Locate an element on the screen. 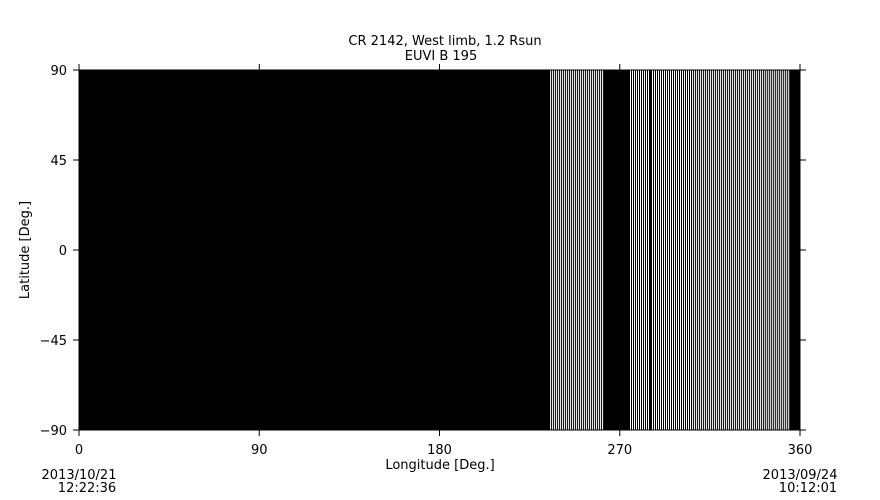  y-axis-label: Latitude [Deg.] is located at coordinates (25, 250).